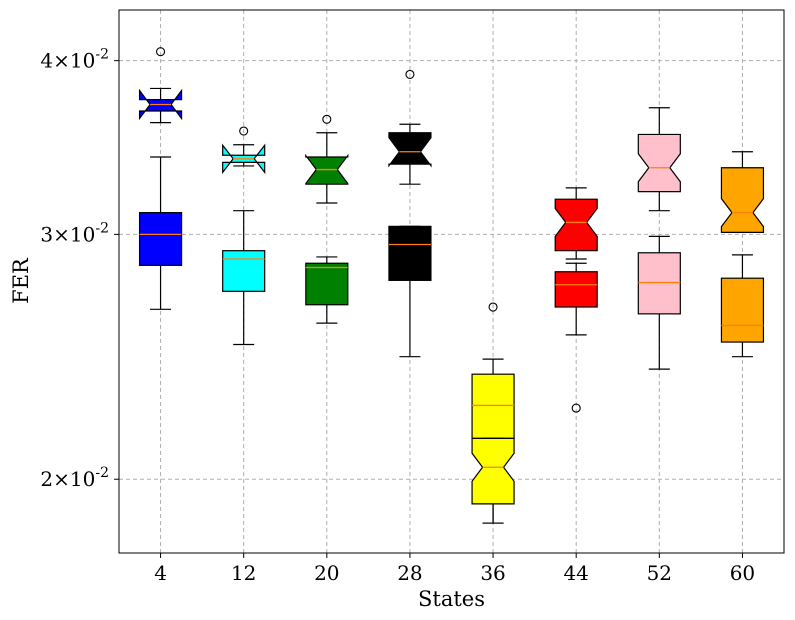 This screenshot has width=795, height=620. What do you see at coordinates (74, 478) in the screenshot?
I see `y-tick-label: 2×10⁻²` at bounding box center [74, 478].